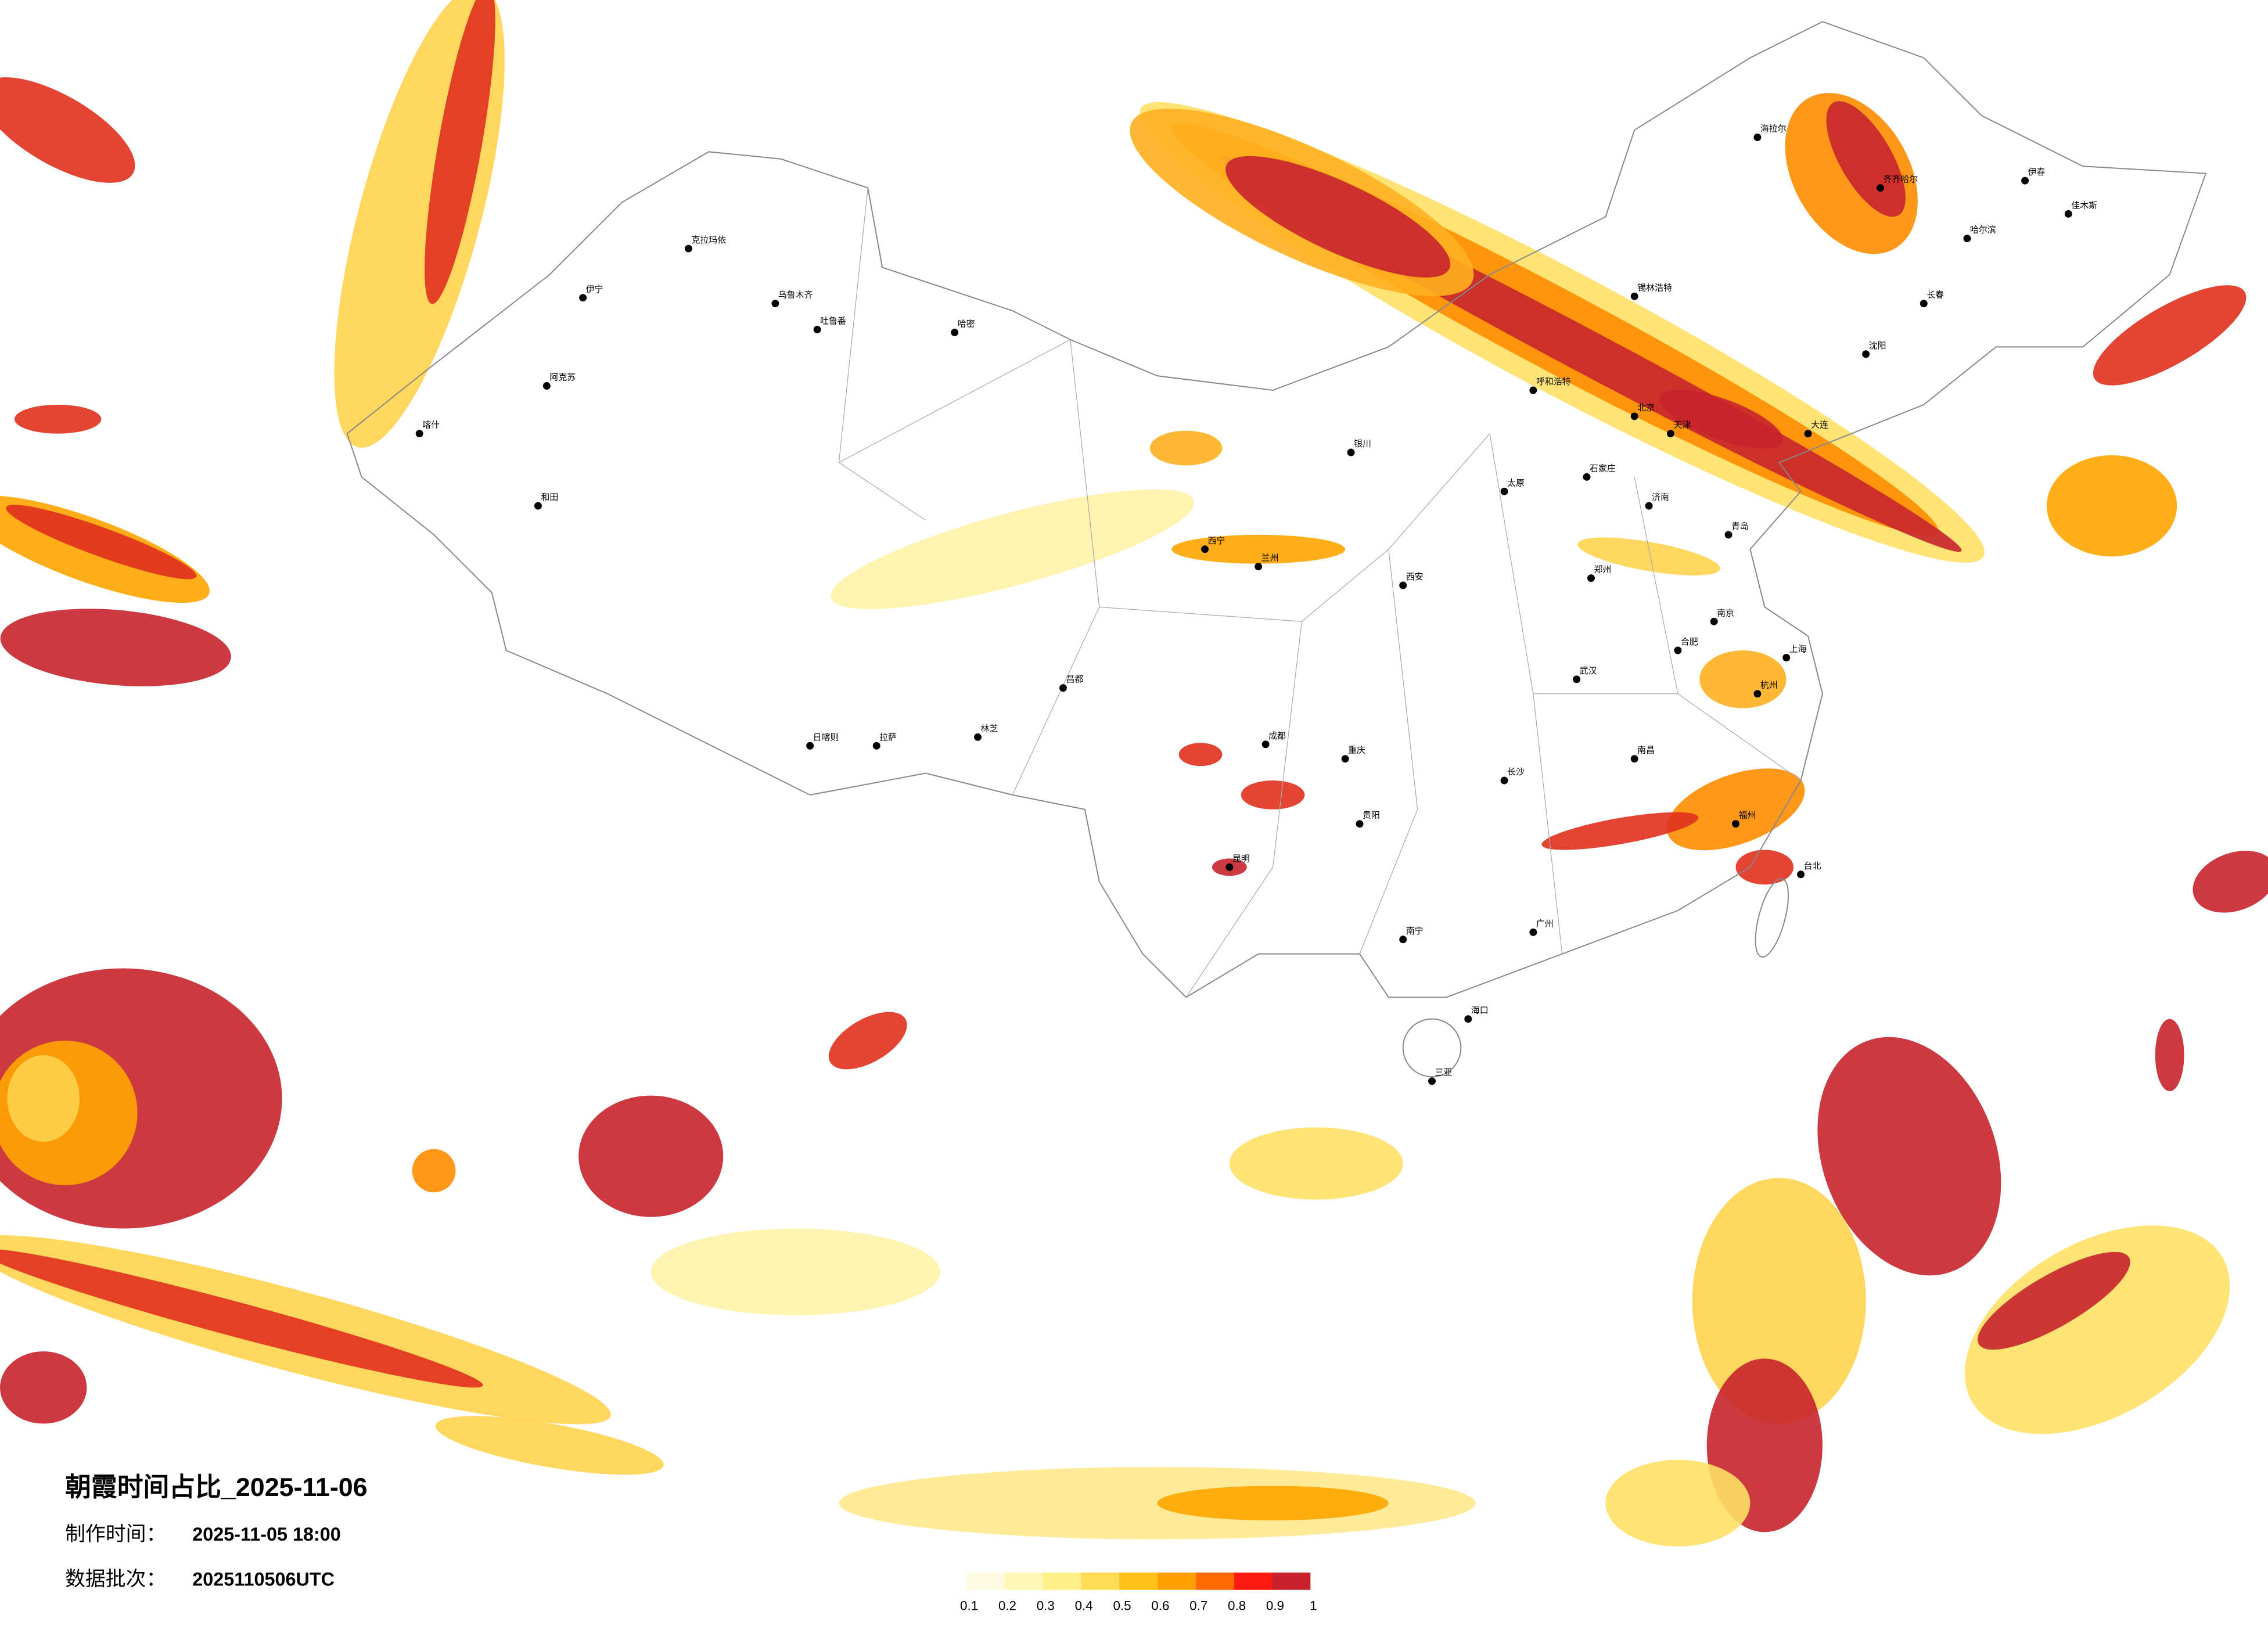 The image size is (2268, 1626). I want to click on city-label: 天津, so click(1682, 425).